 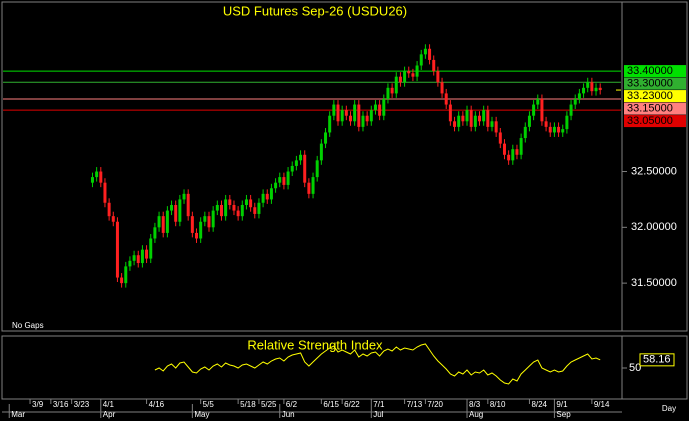 I want to click on month-label: Jun, so click(x=288, y=414).